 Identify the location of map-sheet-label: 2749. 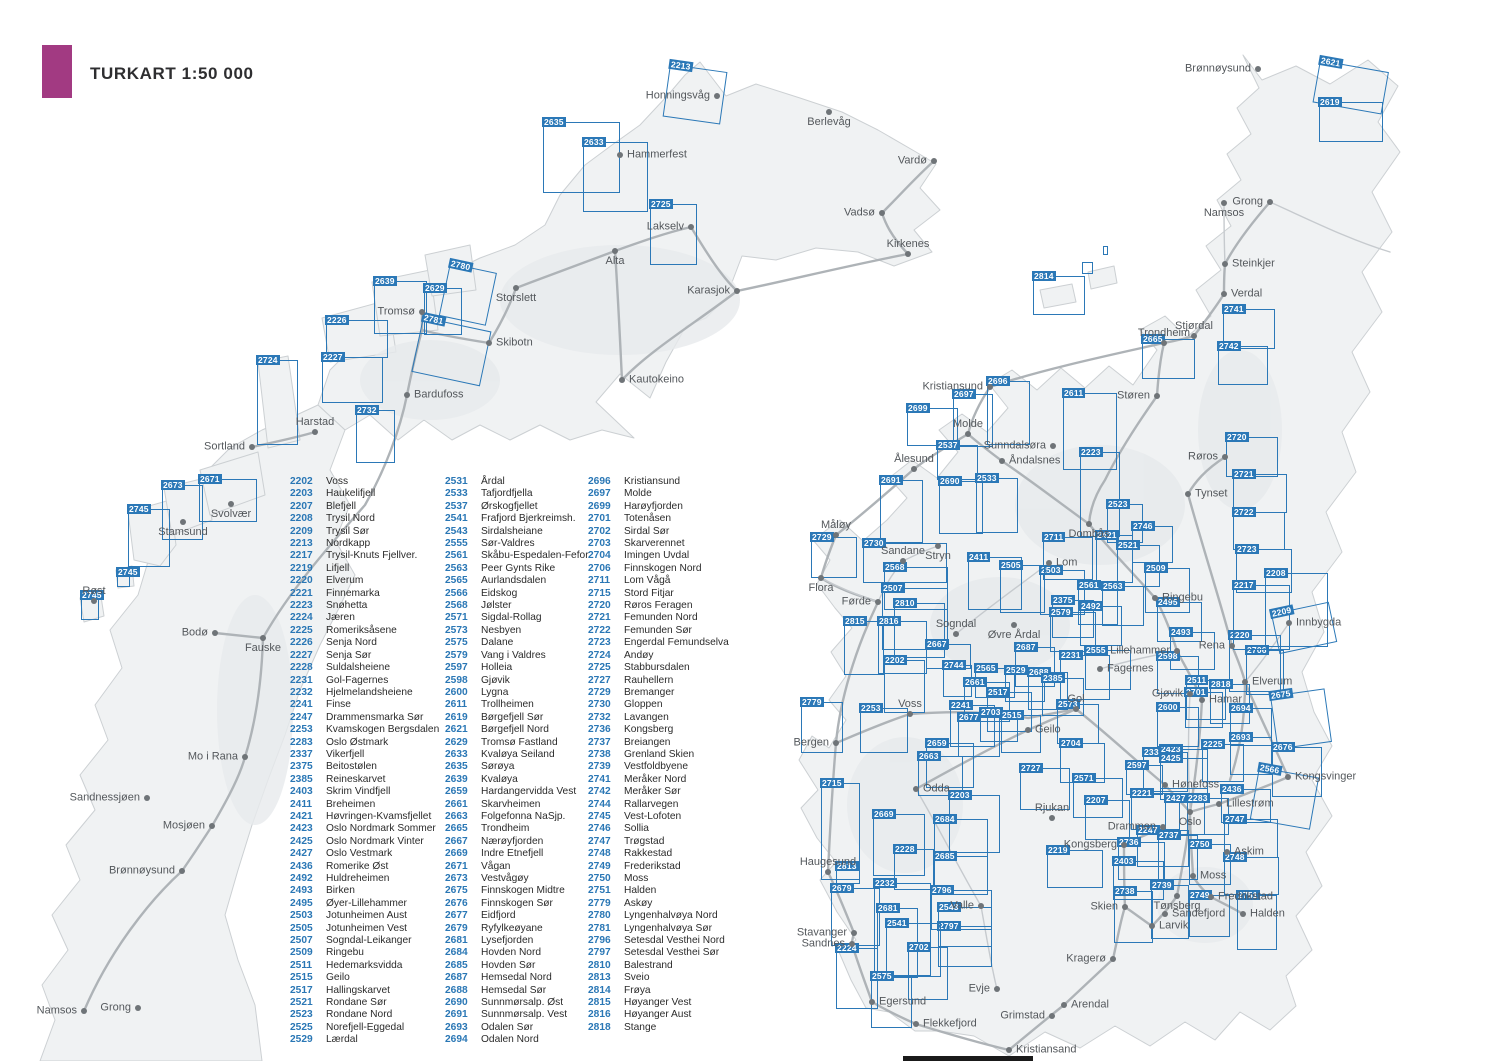
(1200, 895).